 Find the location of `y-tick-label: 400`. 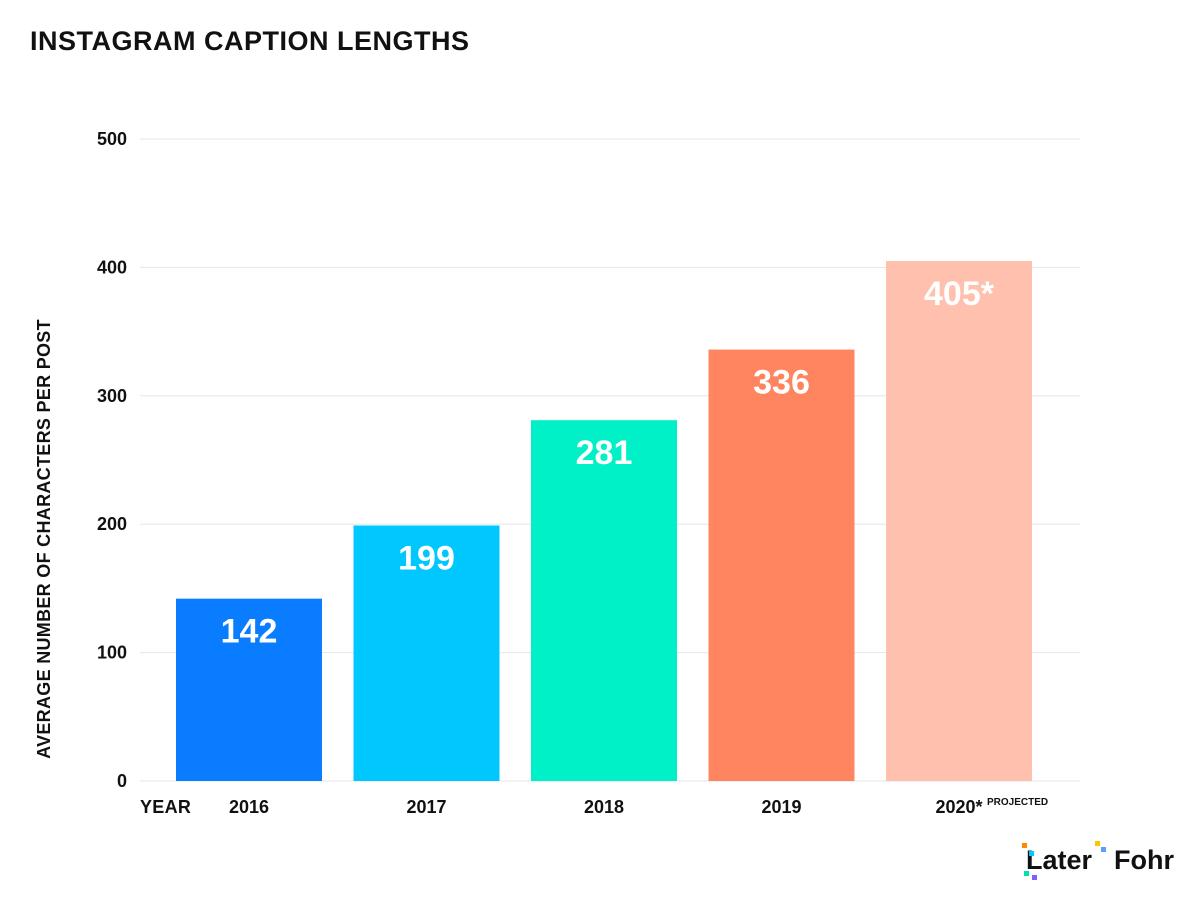

y-tick-label: 400 is located at coordinates (112, 267).